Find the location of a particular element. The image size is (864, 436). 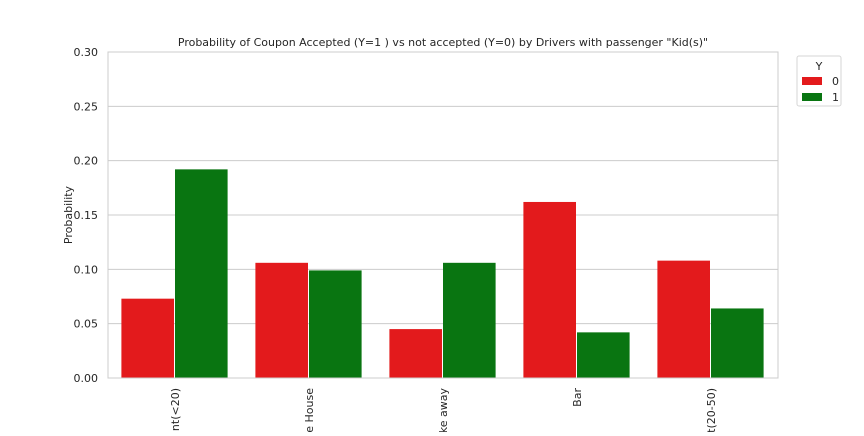

y-tick-label: 0.05 is located at coordinates (86, 324).